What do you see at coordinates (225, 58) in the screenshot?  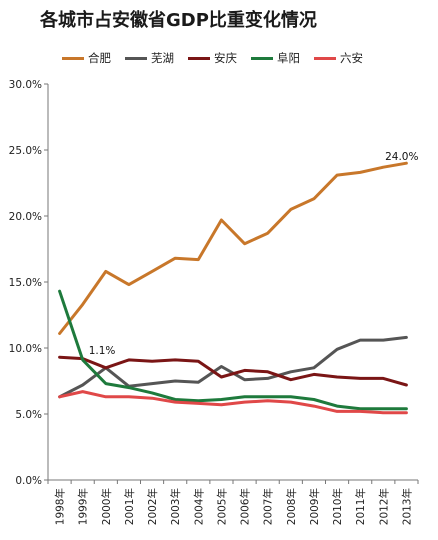 I see `legend-label-2: 安庆` at bounding box center [225, 58].